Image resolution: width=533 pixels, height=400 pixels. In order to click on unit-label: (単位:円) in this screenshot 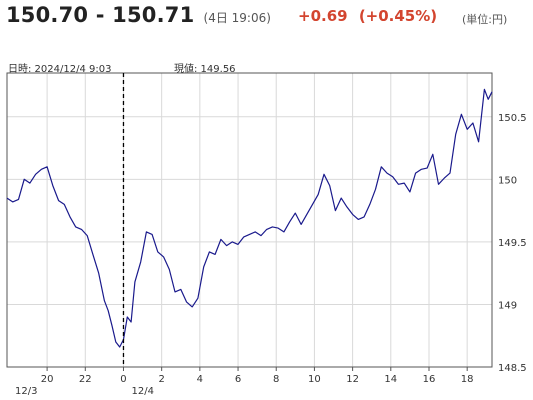, I will do `click(485, 19)`.